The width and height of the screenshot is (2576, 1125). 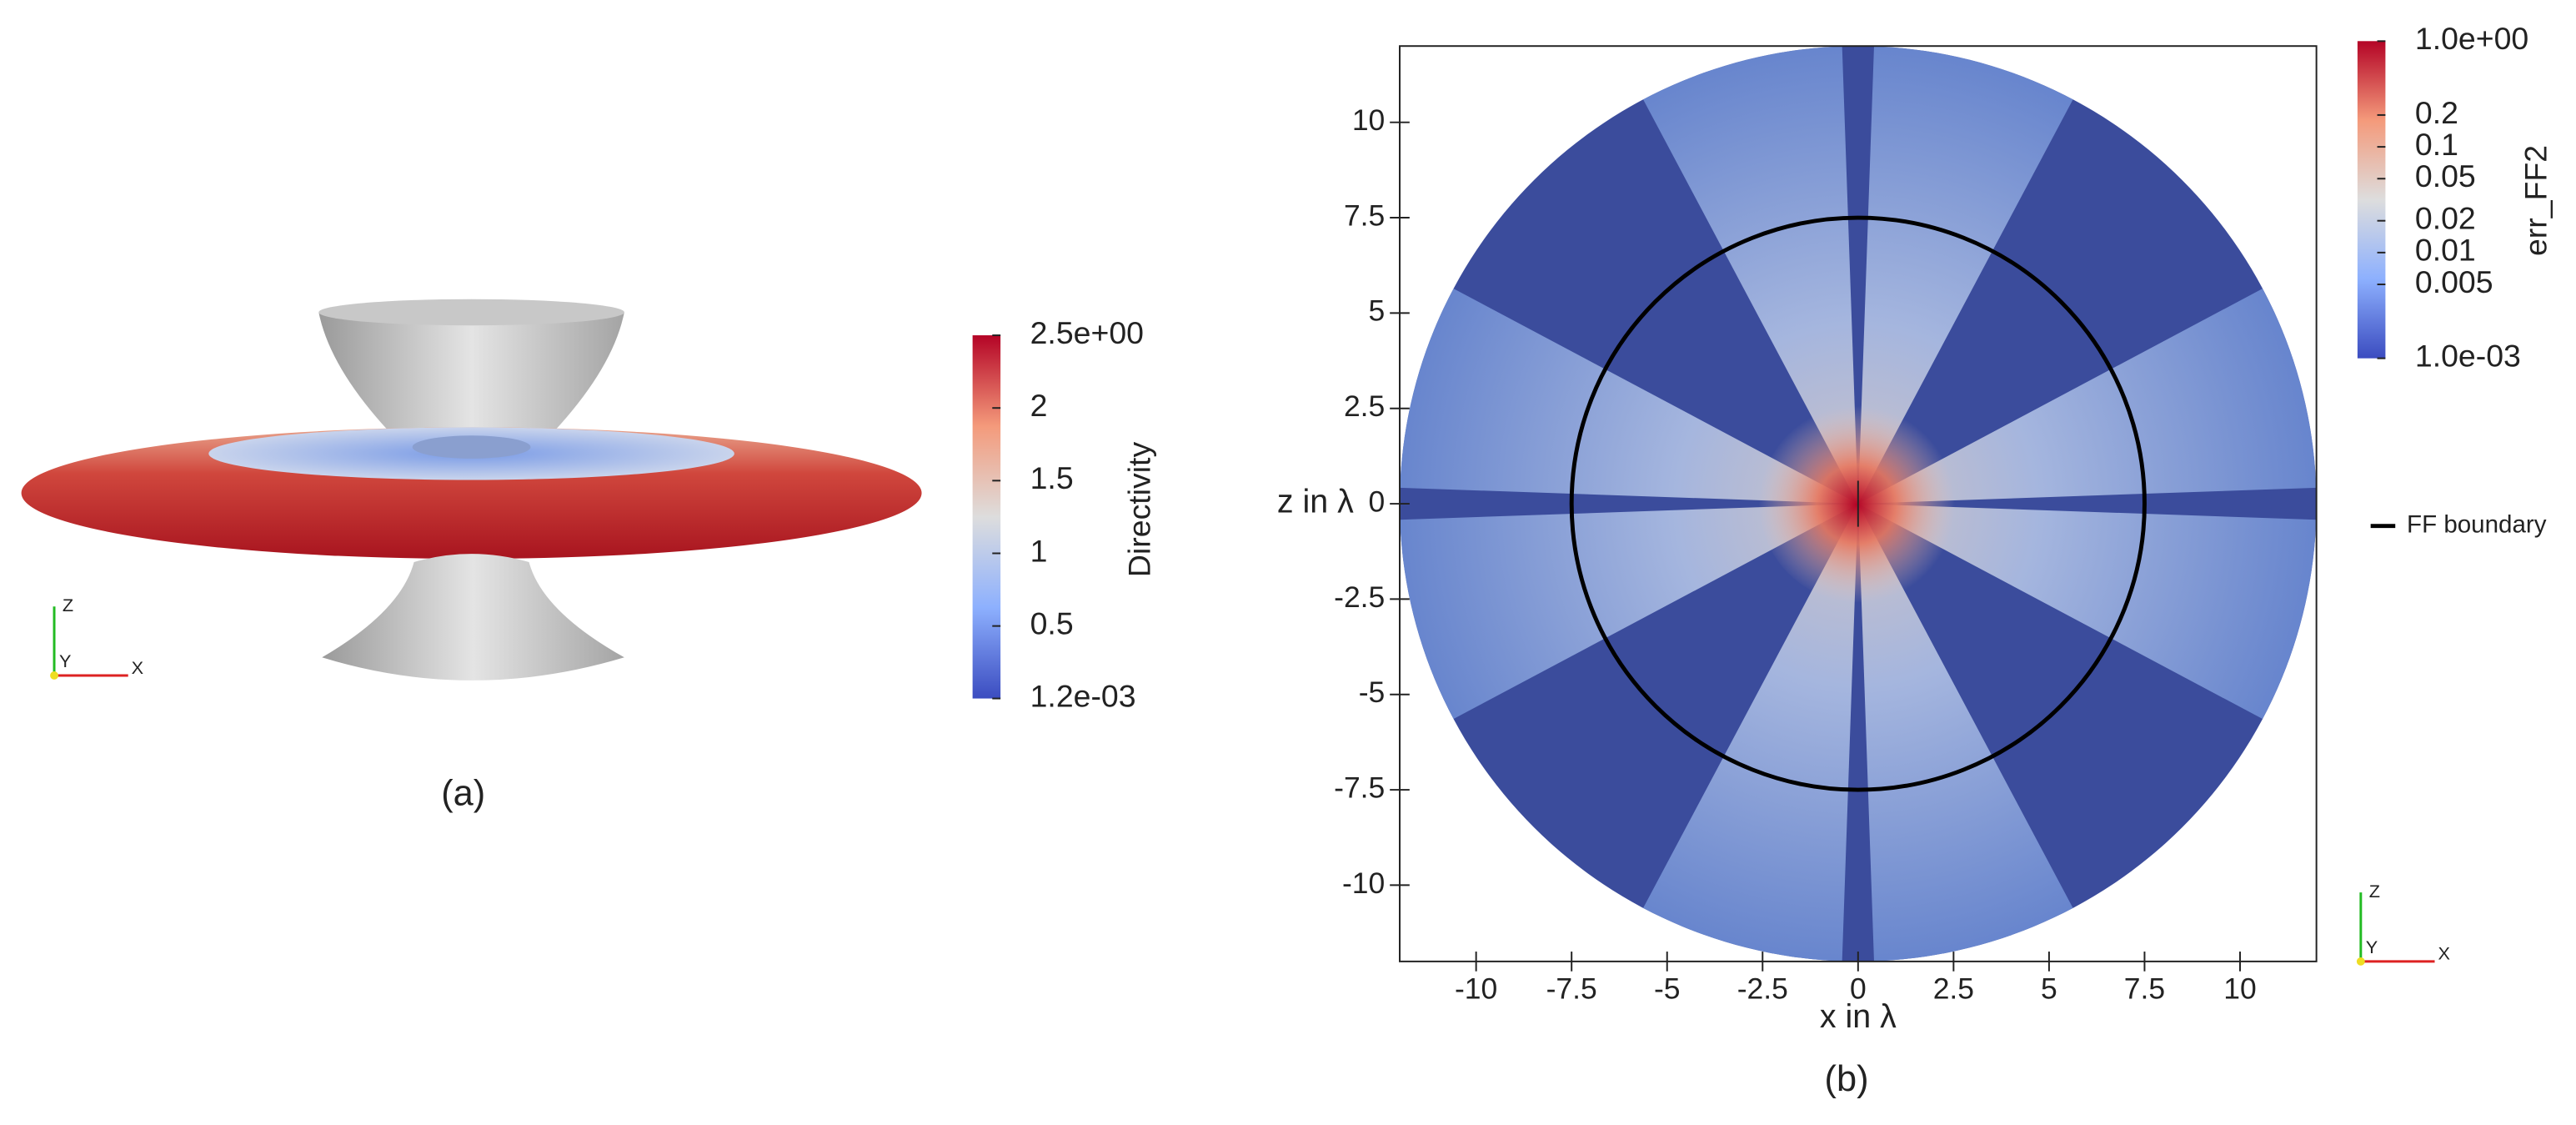 What do you see at coordinates (2239, 989) in the screenshot?
I see `x-tick-label: 10` at bounding box center [2239, 989].